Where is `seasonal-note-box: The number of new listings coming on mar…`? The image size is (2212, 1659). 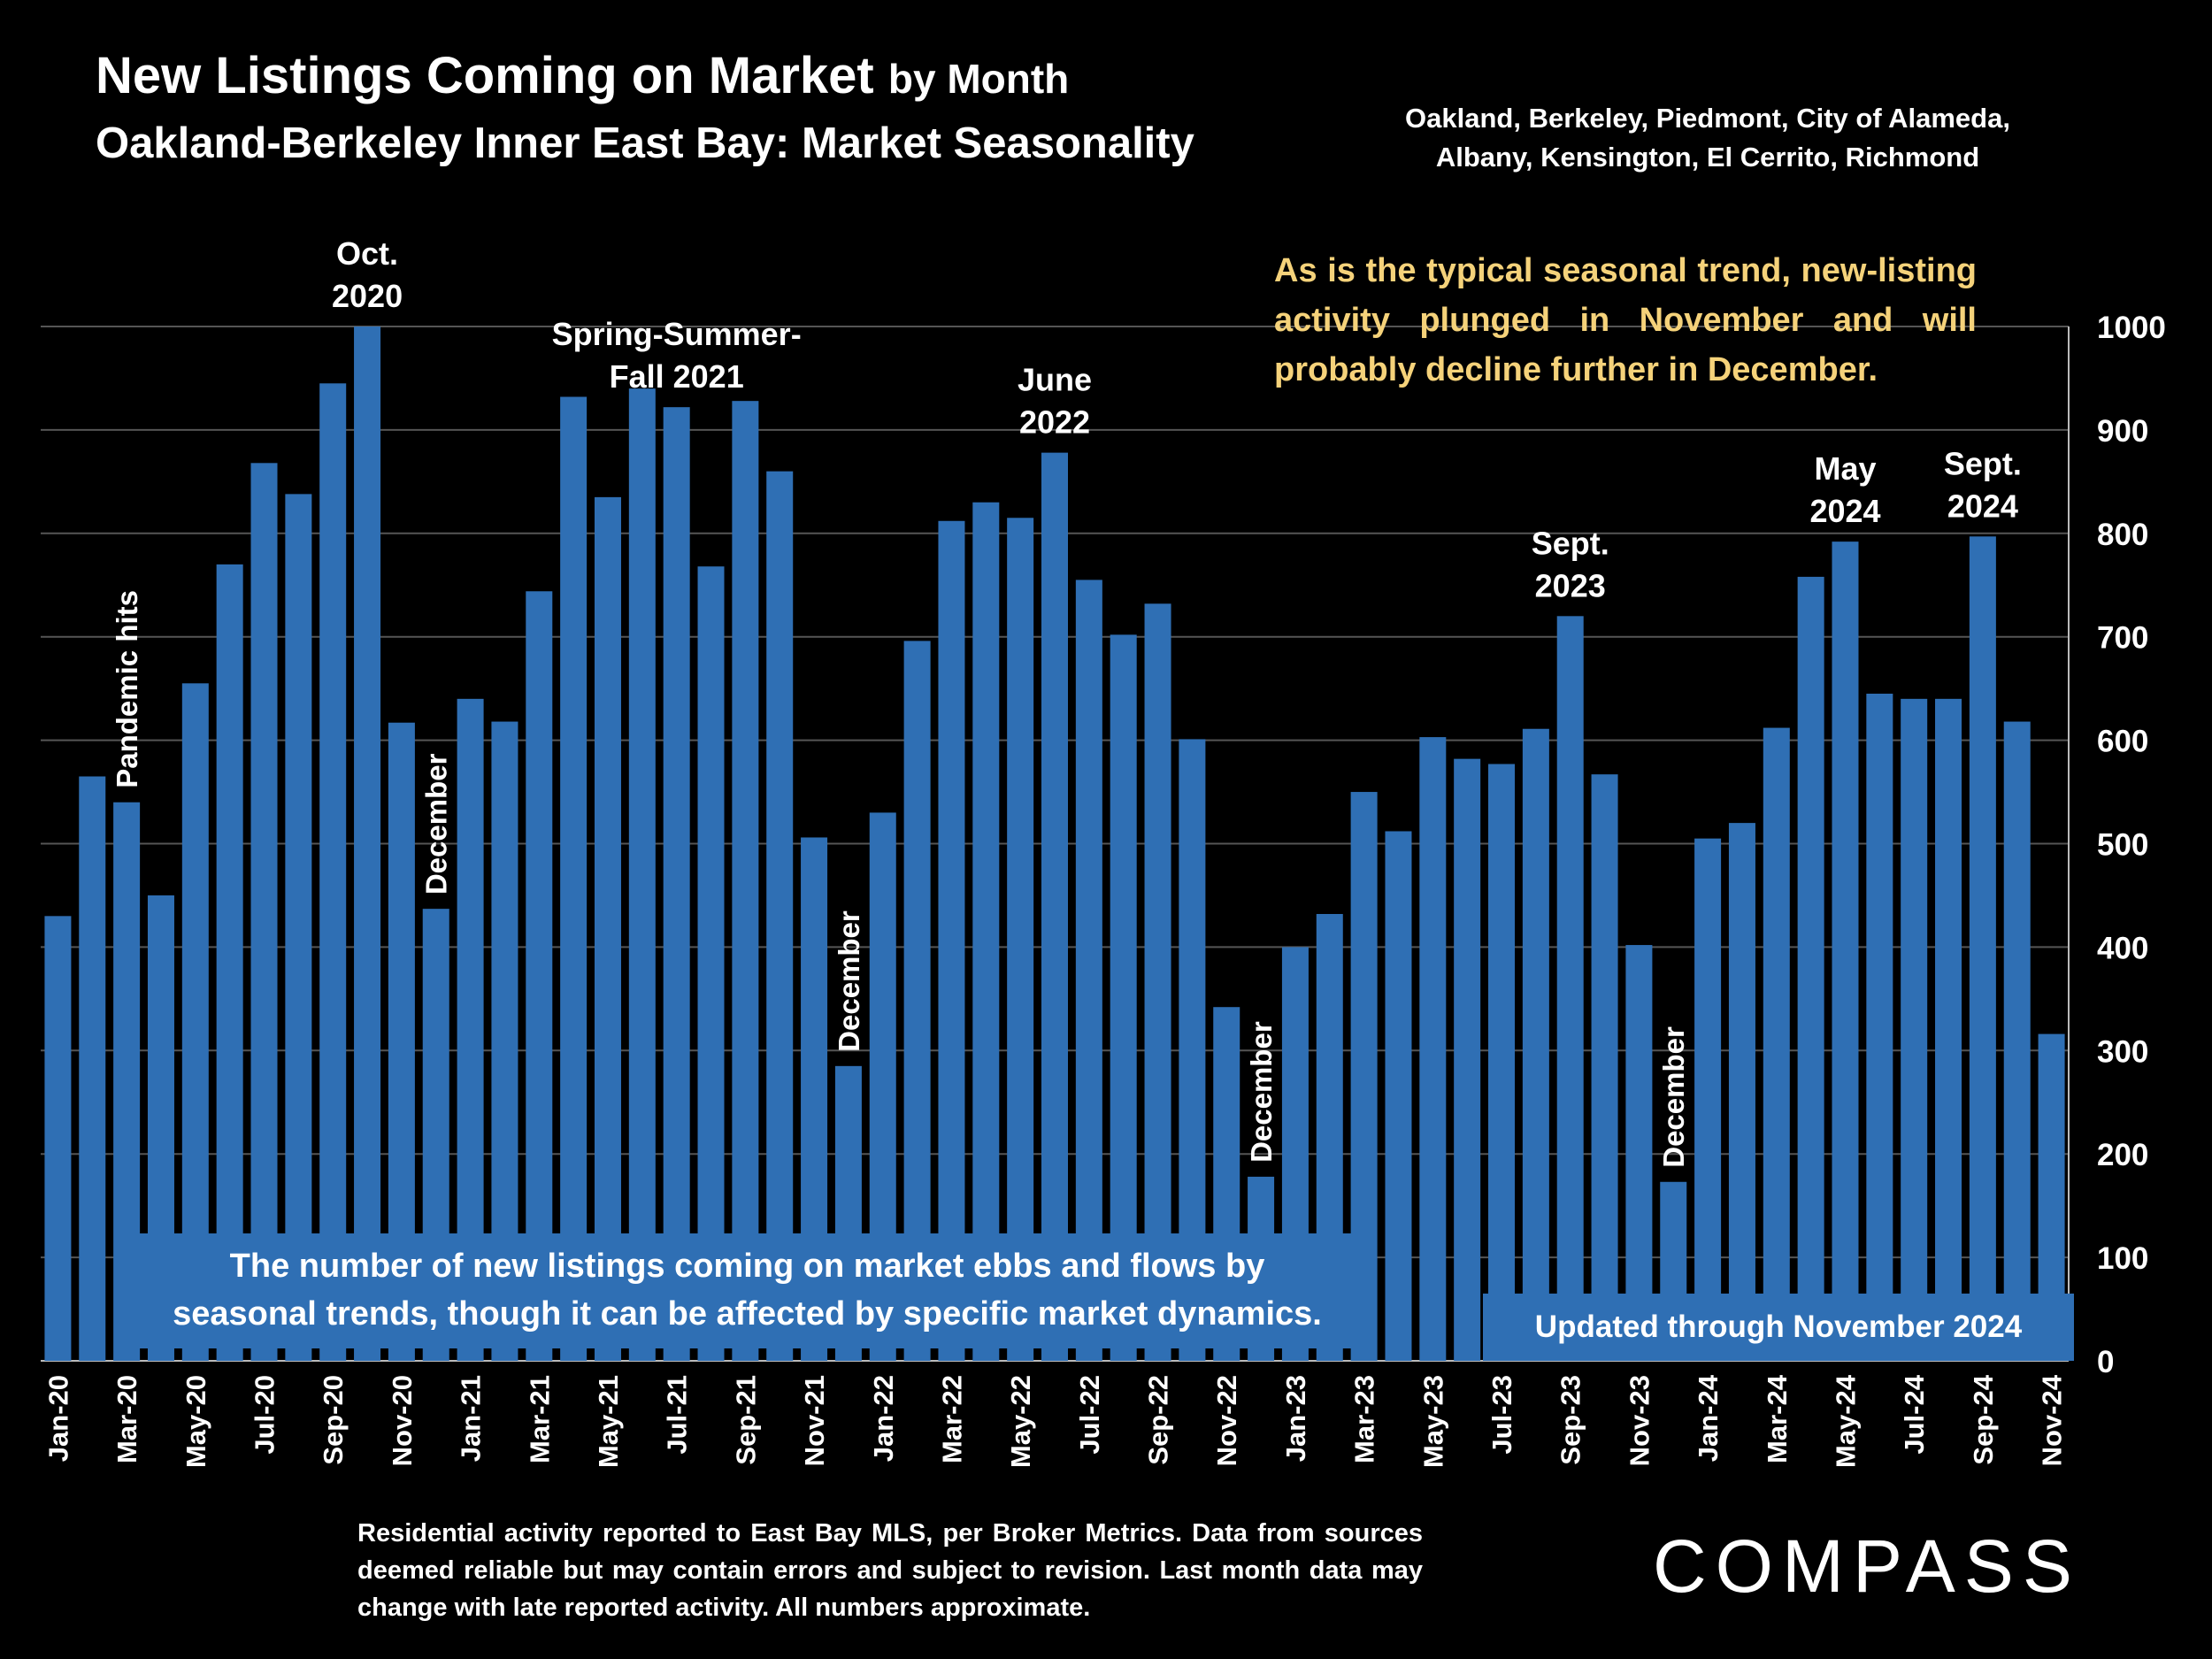
seasonal-note-box: The number of new listings coming on mar… is located at coordinates (748, 1291).